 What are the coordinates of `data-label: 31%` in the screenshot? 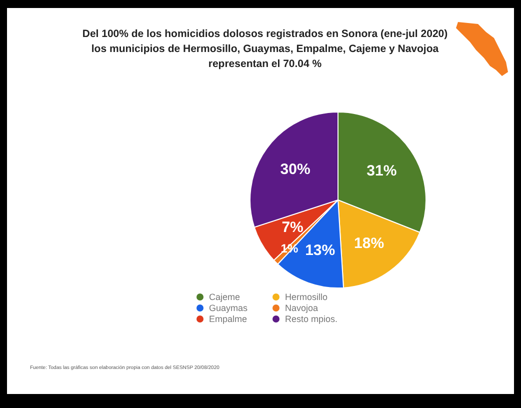 It's located at (381, 171).